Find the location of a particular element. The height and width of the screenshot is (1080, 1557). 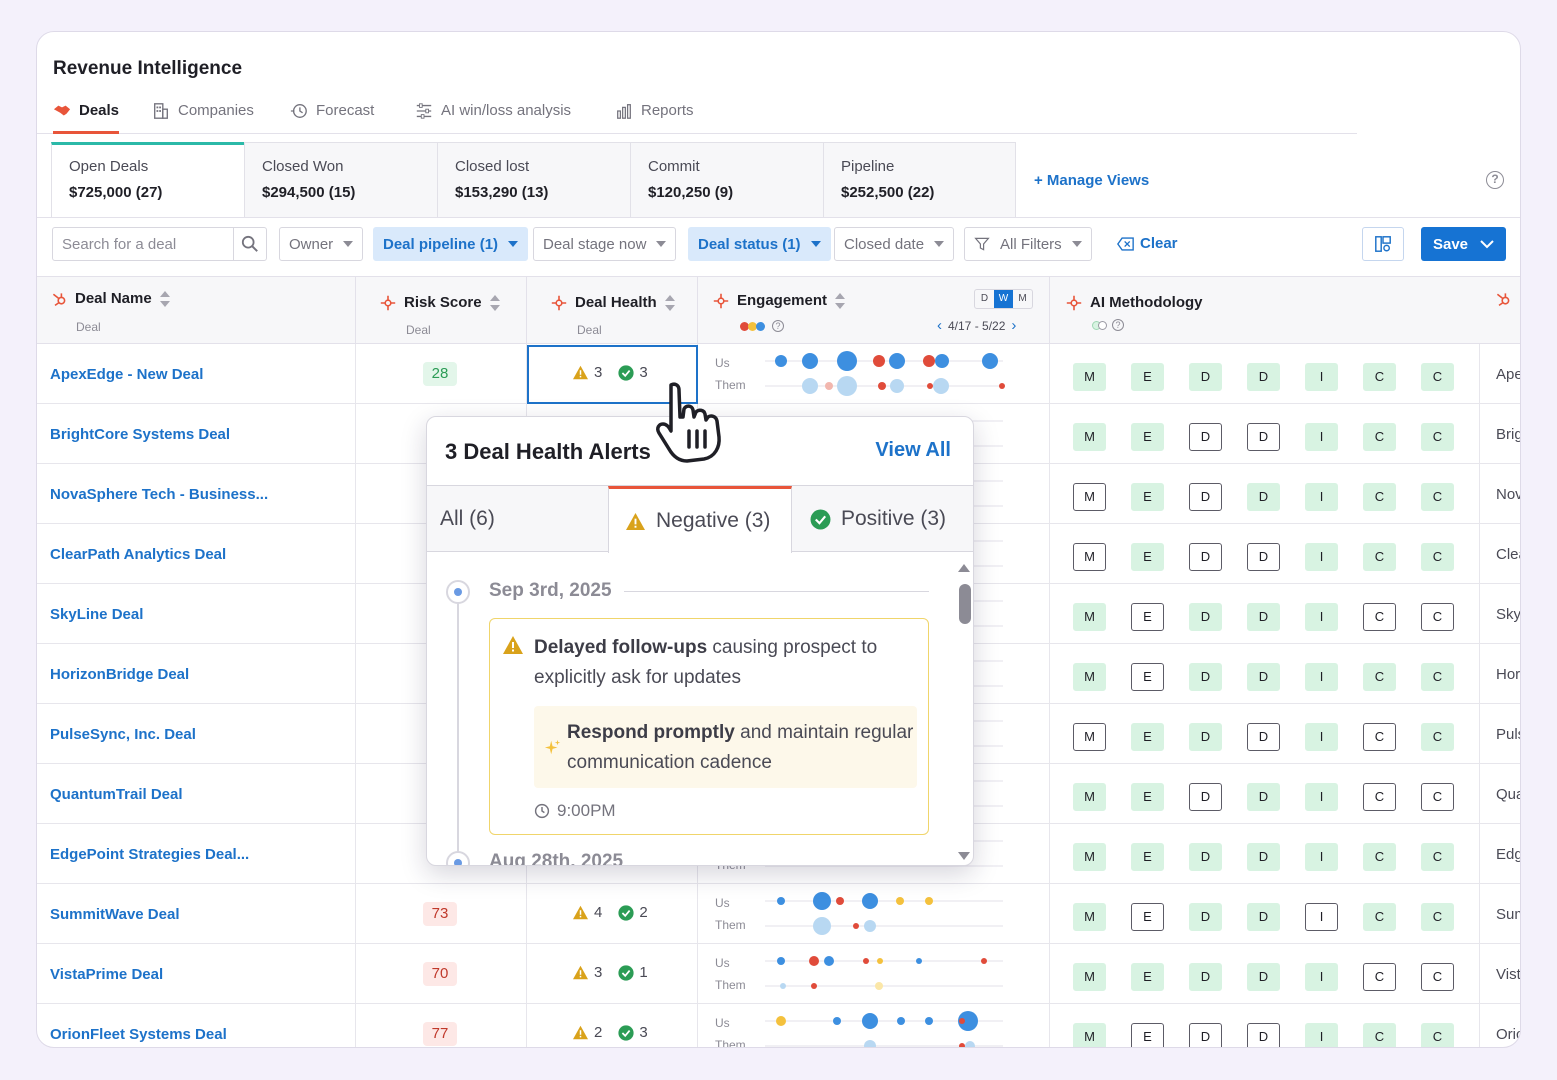

deal-name-cell: ApexEdge - New Deal is located at coordinates (196, 374).